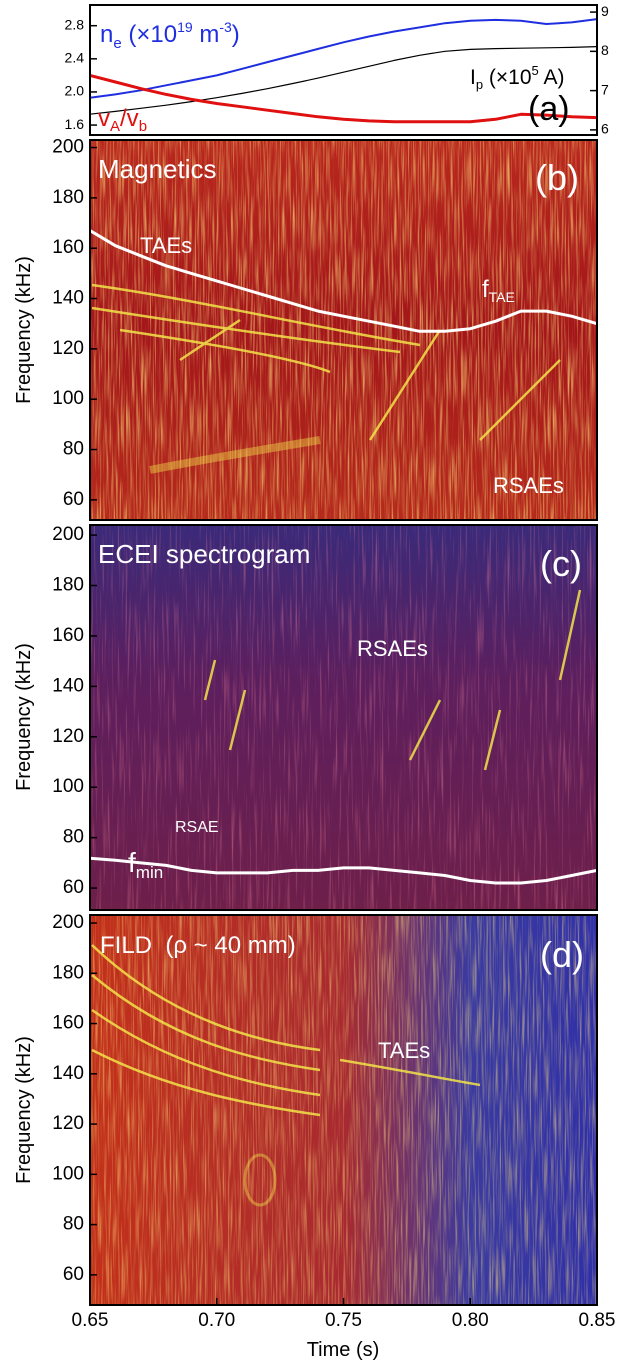 This screenshot has height=1363, width=627. I want to click on panel-label: (a), so click(549, 109).